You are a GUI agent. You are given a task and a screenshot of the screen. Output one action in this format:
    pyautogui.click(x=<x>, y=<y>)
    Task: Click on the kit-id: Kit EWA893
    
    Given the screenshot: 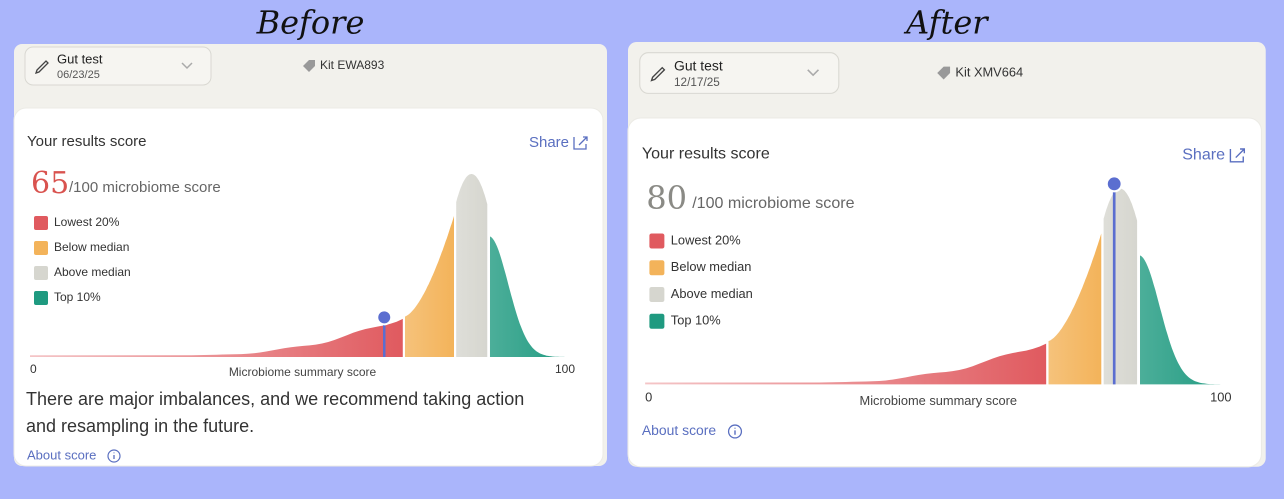 What is the action you would take?
    pyautogui.click(x=352, y=65)
    